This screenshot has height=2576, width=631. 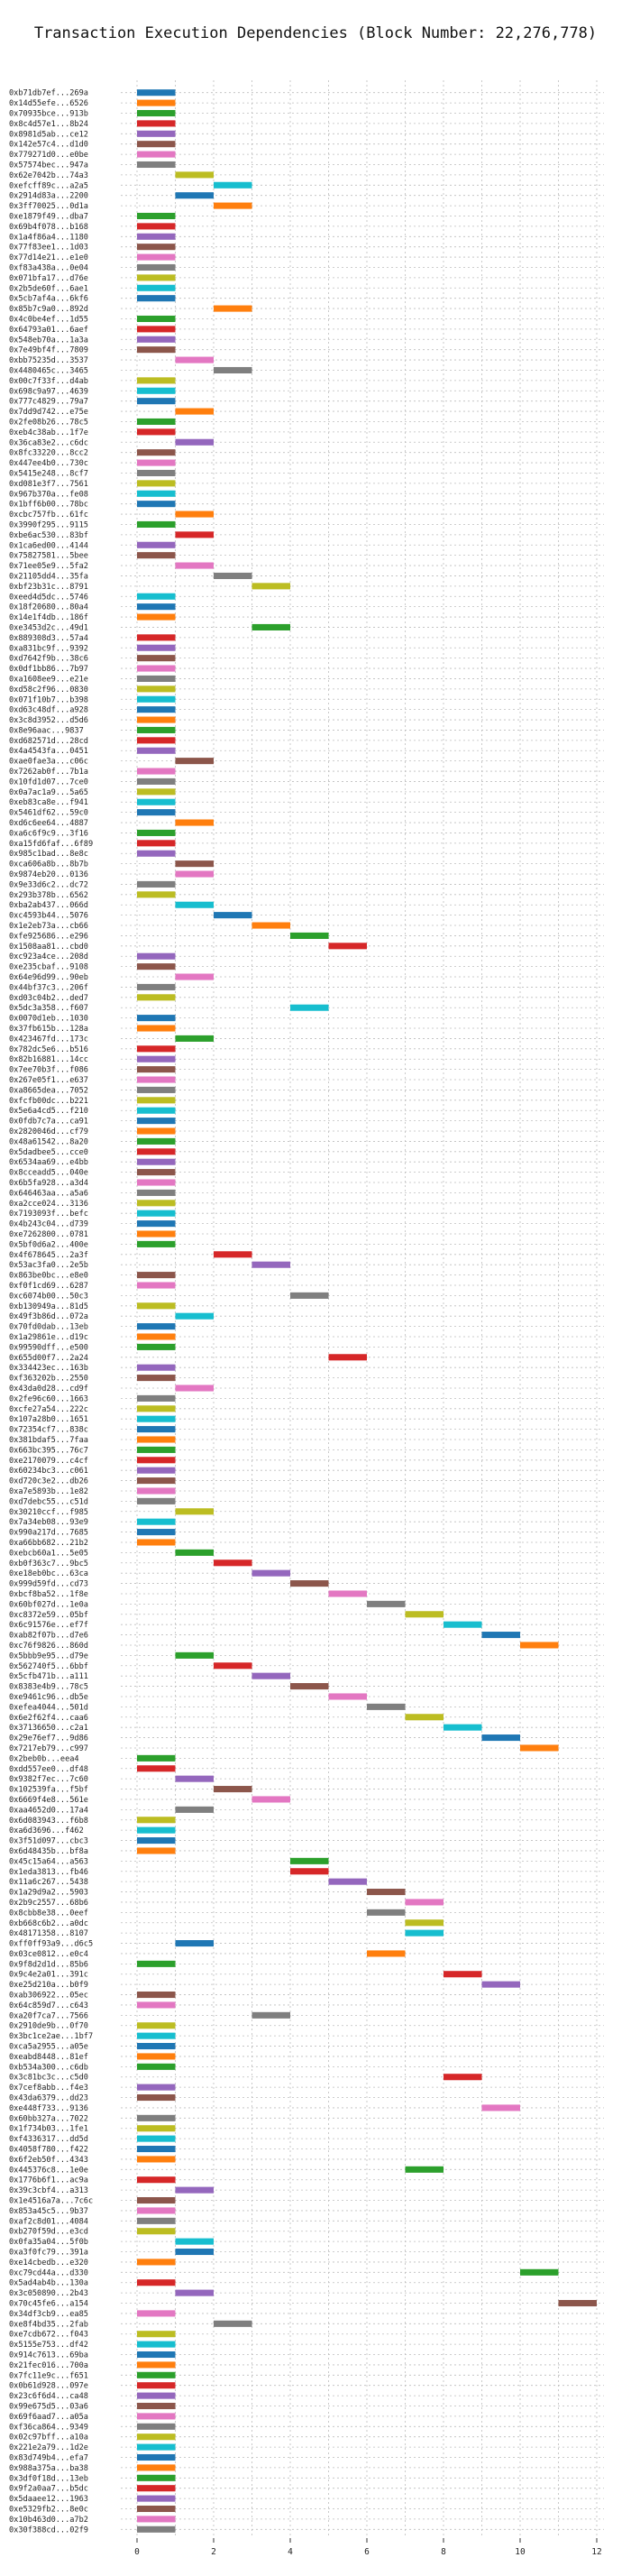 What do you see at coordinates (48, 227) in the screenshot?
I see `tx-hash-label: 0x69b4f078...b168` at bounding box center [48, 227].